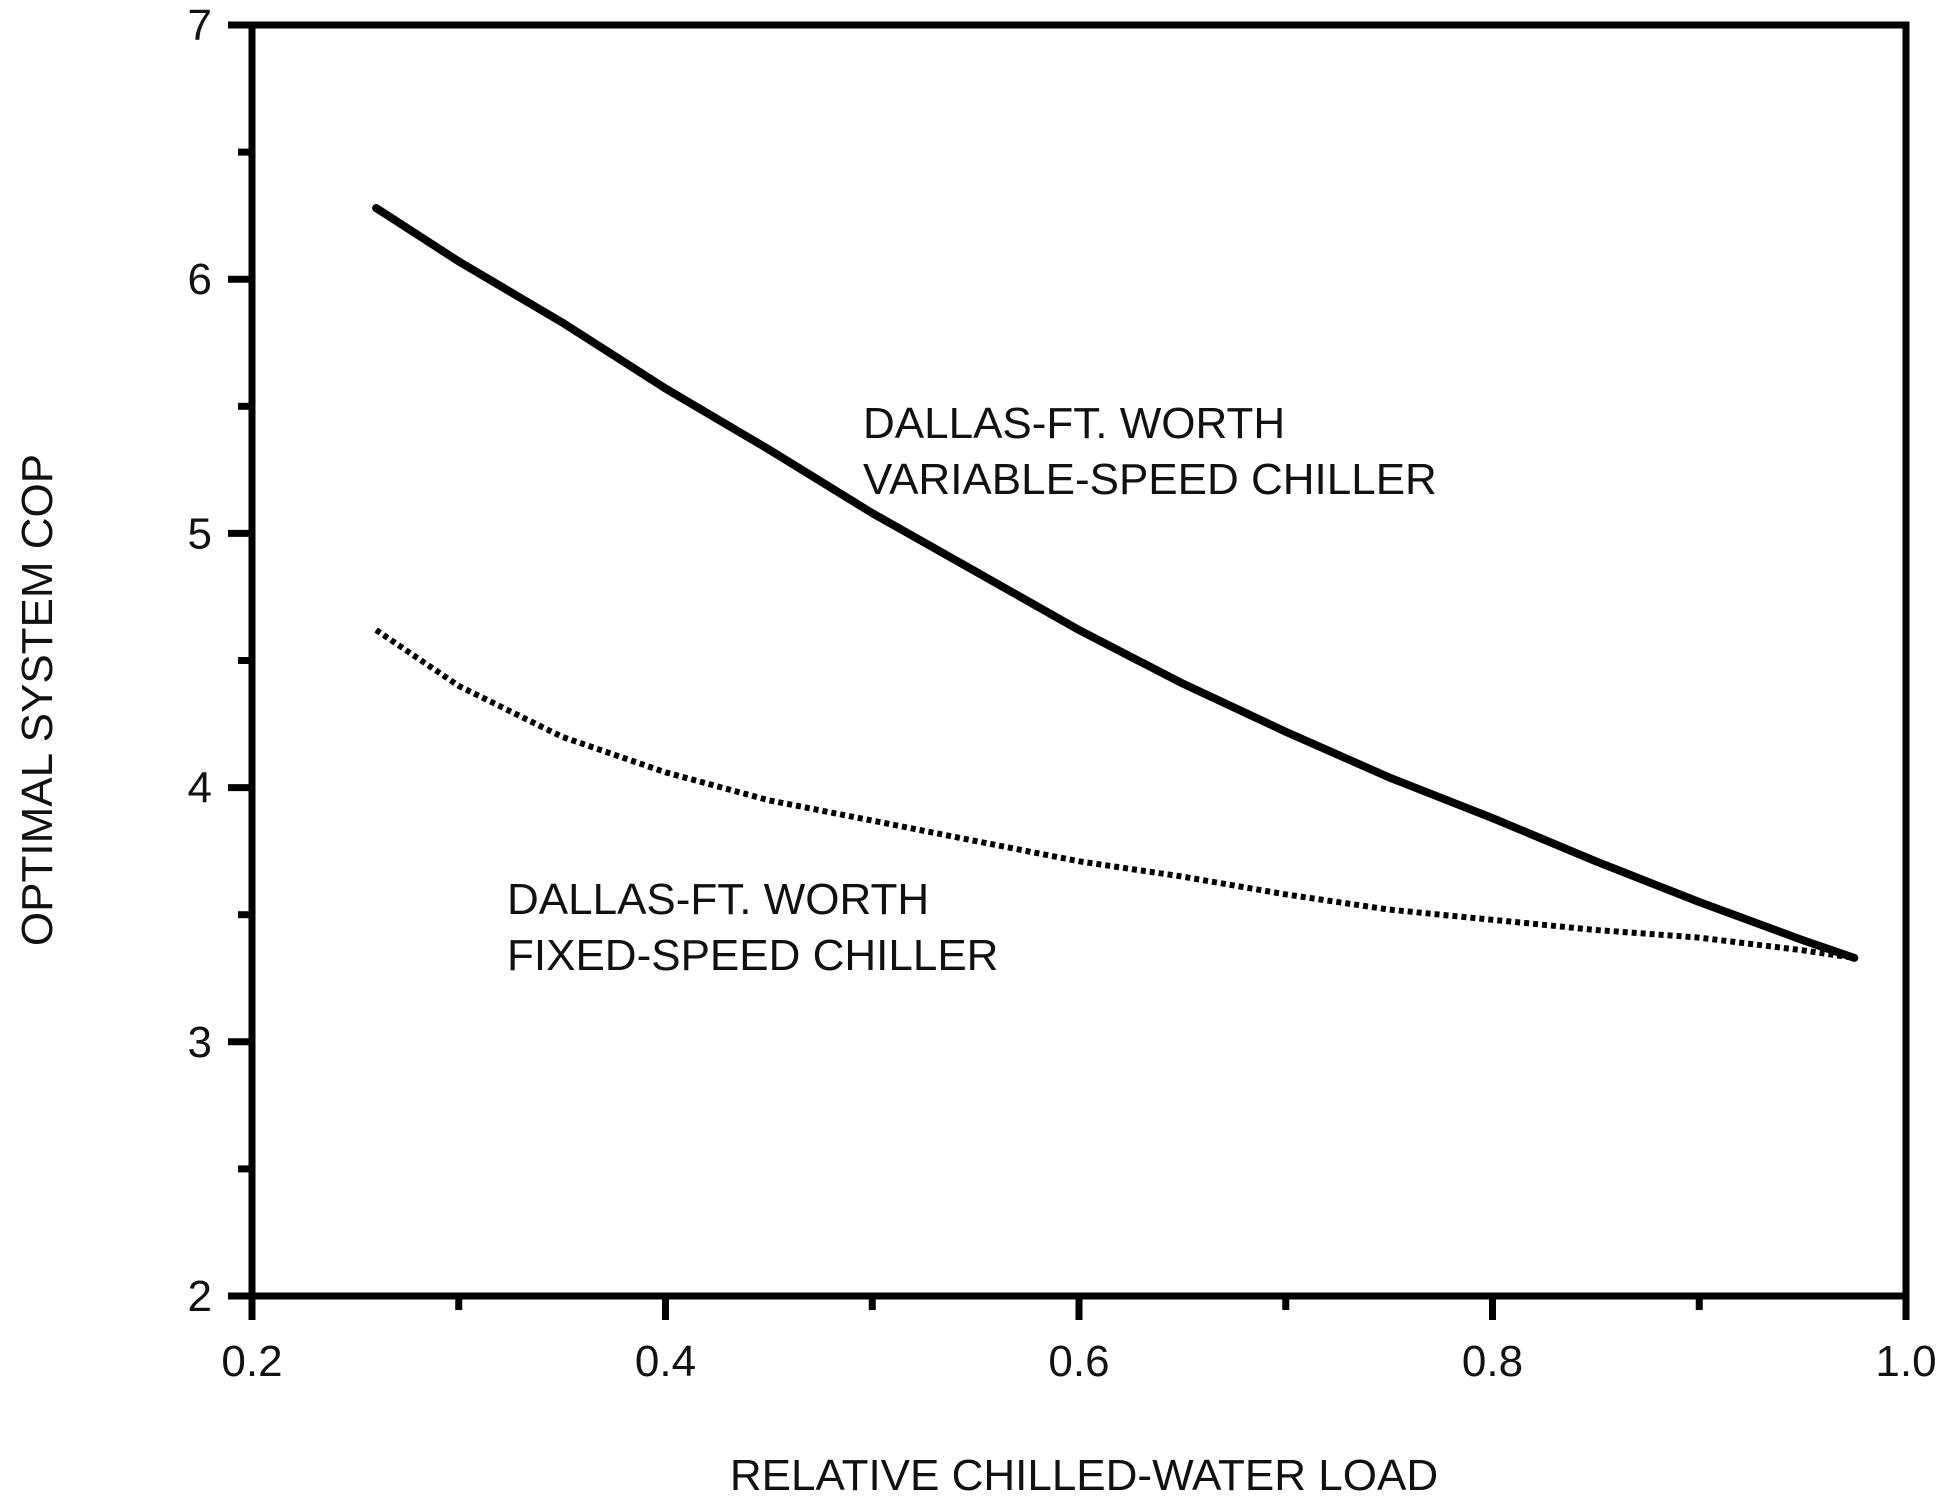 This screenshot has height=1499, width=1950. I want to click on fixed-speed-annotation-line: DALLAS-FT. WORTH, so click(718, 899).